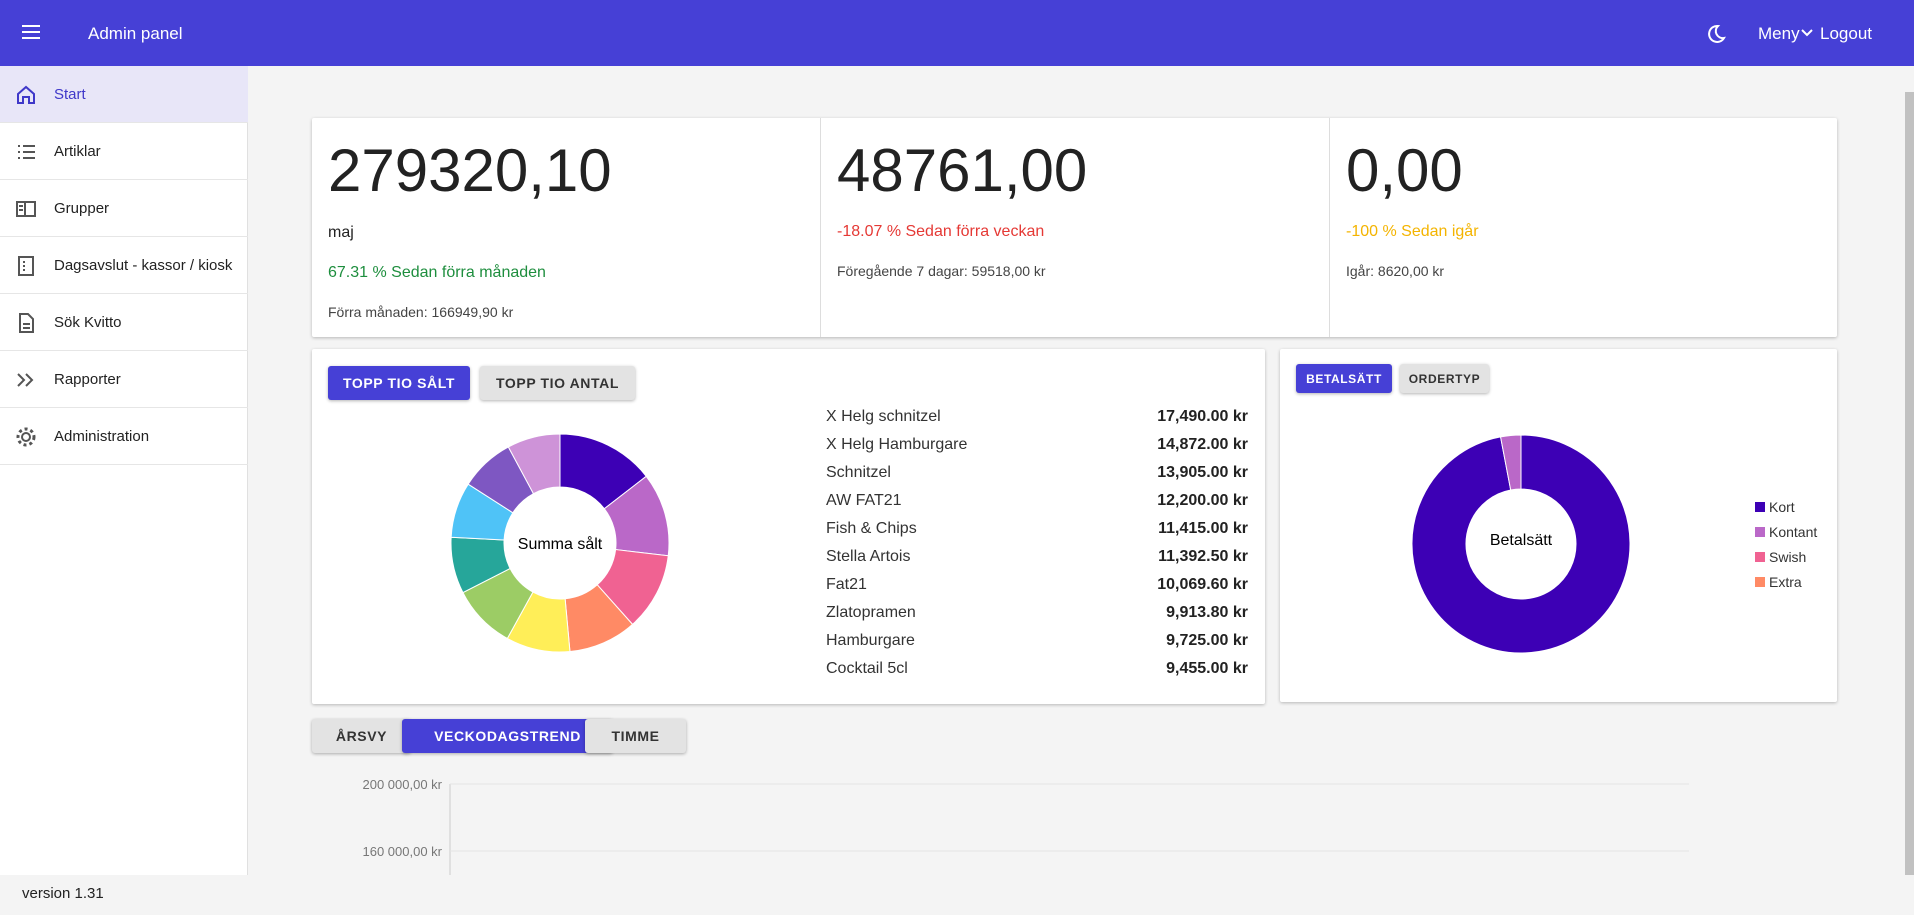 The width and height of the screenshot is (1914, 915). I want to click on top-ten-row: X Helg Hamburgare 14,872.00 kr, so click(1037, 445).